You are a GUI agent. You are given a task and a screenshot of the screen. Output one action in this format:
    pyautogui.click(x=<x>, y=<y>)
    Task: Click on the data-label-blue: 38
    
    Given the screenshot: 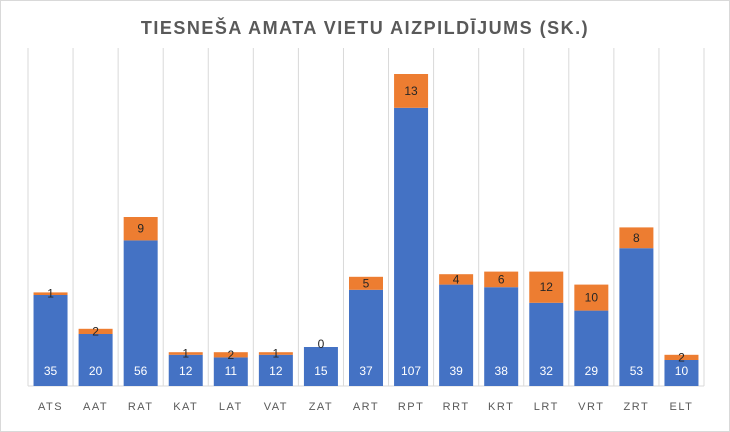 What is the action you would take?
    pyautogui.click(x=502, y=371)
    